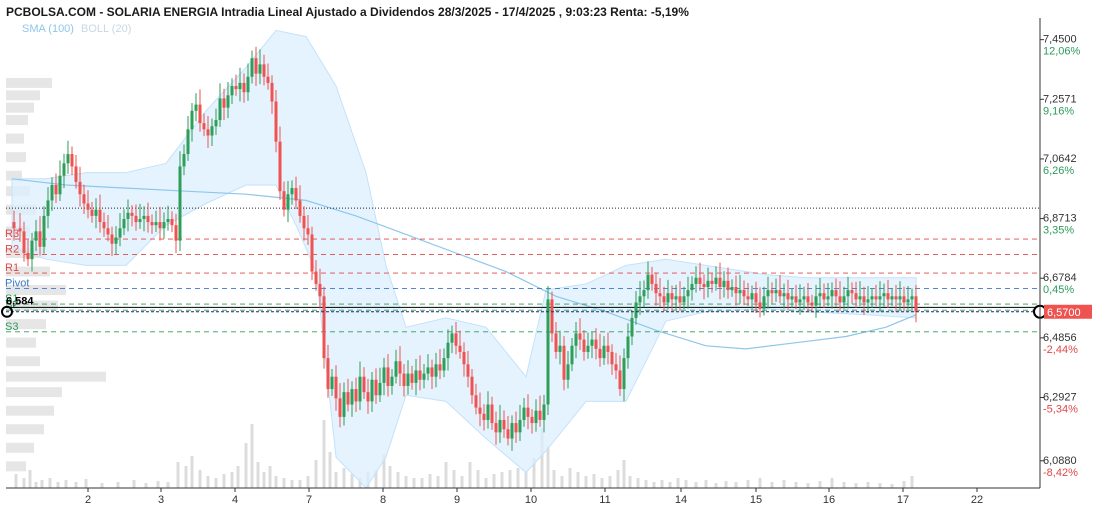 This screenshot has height=512, width=1096. I want to click on pivot-label-s2: S2, so click(11, 305).